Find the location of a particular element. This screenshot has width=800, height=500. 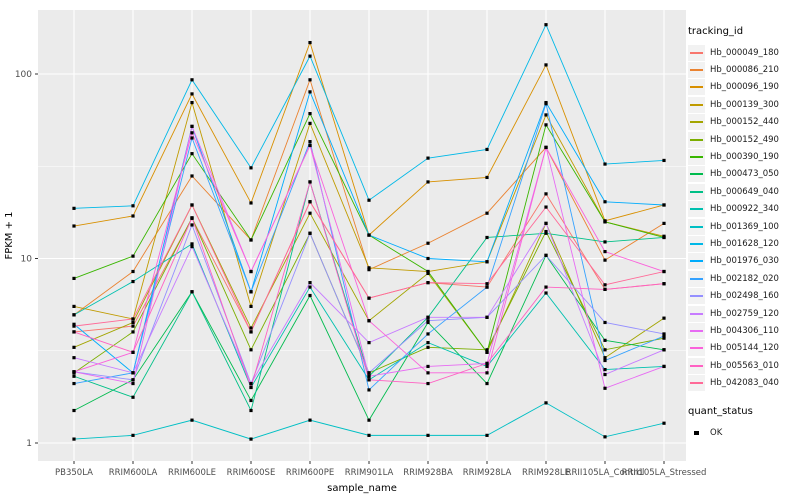

legend-item-Hb_000390_190: Hb_000390_190 is located at coordinates (744, 157).